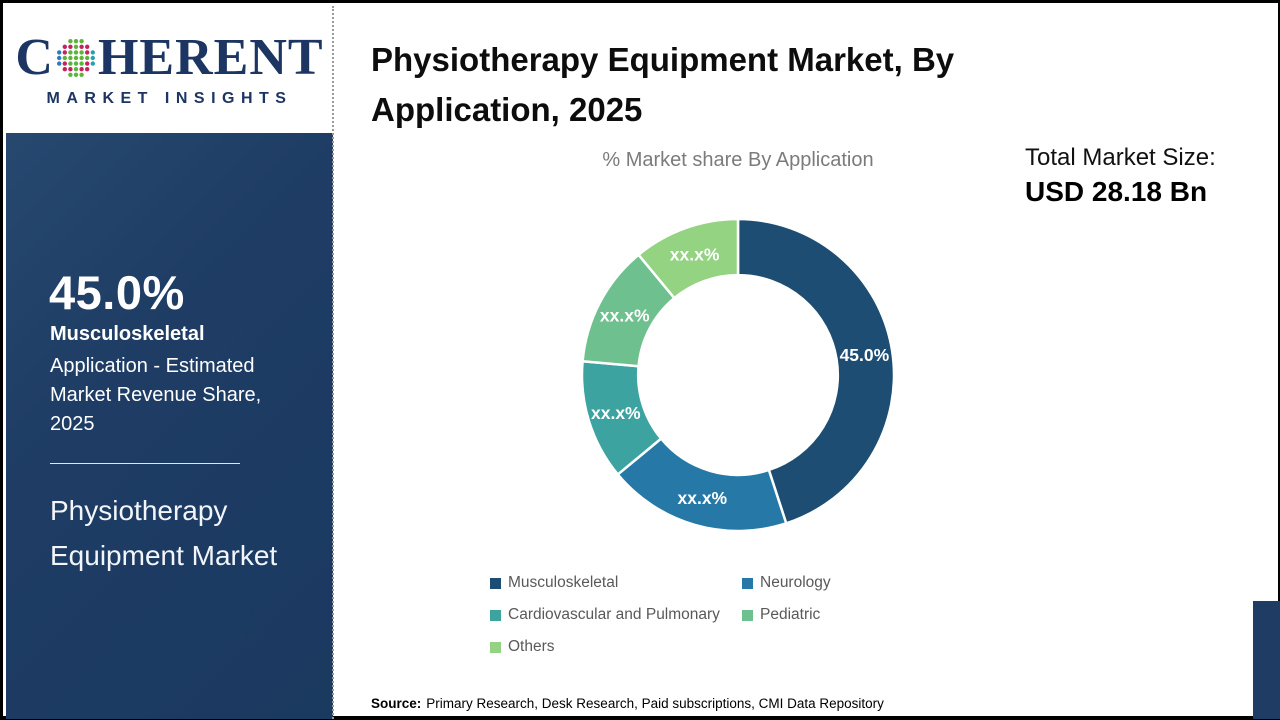 The width and height of the screenshot is (1280, 720). What do you see at coordinates (790, 614) in the screenshot?
I see `legend-label: Pediatric` at bounding box center [790, 614].